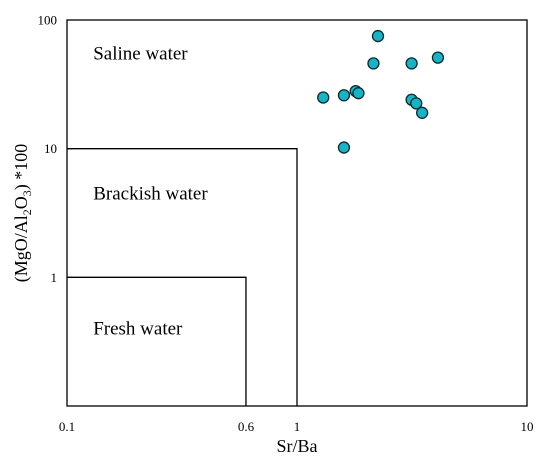  Describe the element at coordinates (67, 426) in the screenshot. I see `x-tick-label: 0.1` at that location.